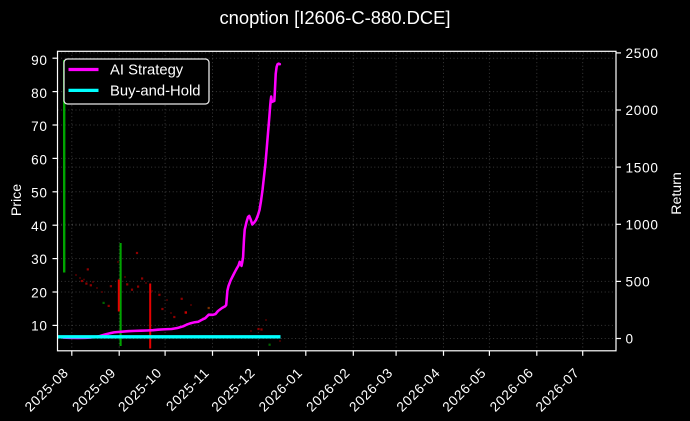 Image resolution: width=690 pixels, height=421 pixels. Describe the element at coordinates (155, 91) in the screenshot. I see `svg-text: Buy-and-Hold` at that location.